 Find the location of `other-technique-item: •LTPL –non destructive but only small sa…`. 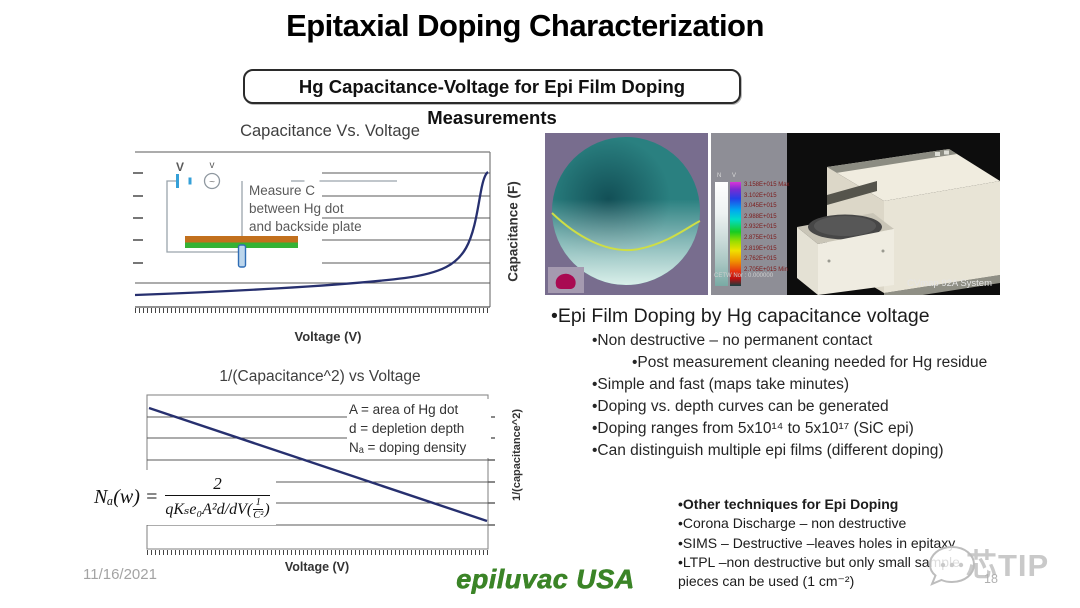

other-technique-item: •LTPL –non destructive but only small sa… is located at coordinates (819, 561).